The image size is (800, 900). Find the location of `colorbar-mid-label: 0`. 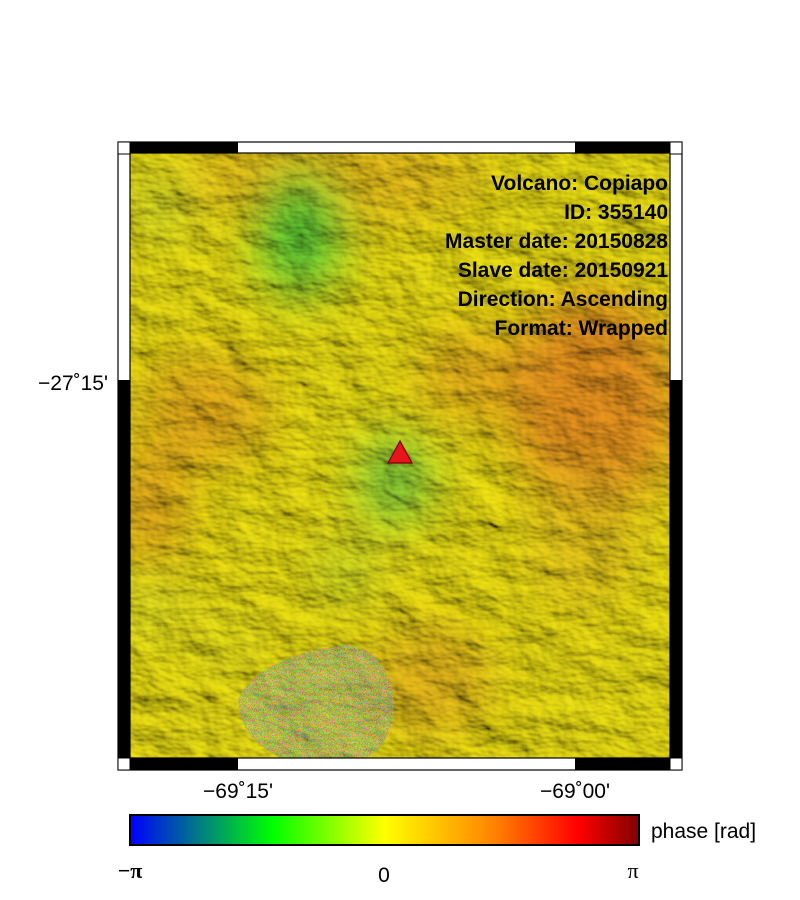

colorbar-mid-label: 0 is located at coordinates (384, 875).